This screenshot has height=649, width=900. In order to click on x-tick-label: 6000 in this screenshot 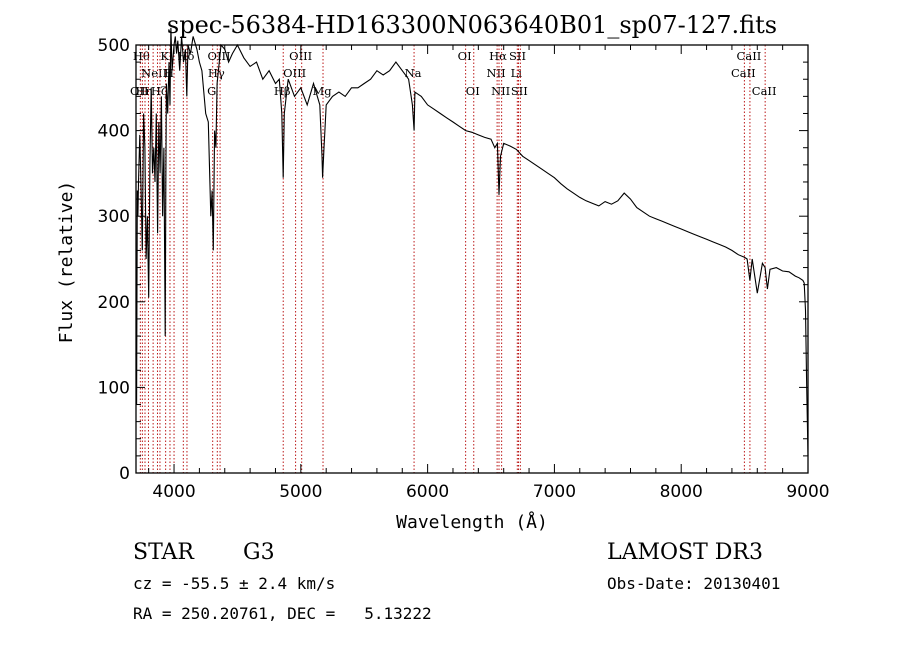, I will do `click(427, 492)`.